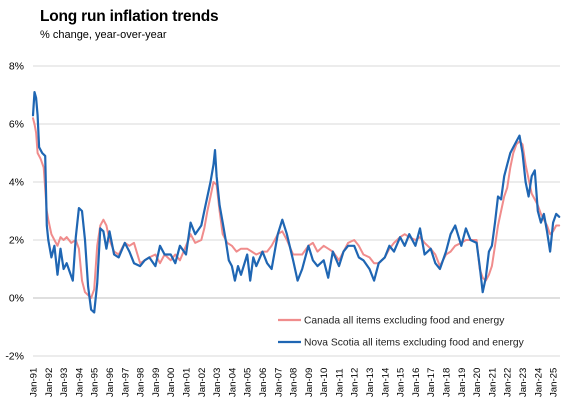 The width and height of the screenshot is (577, 400). Describe the element at coordinates (103, 35) in the screenshot. I see `chart-subtitle: % change, year-over-year` at that location.